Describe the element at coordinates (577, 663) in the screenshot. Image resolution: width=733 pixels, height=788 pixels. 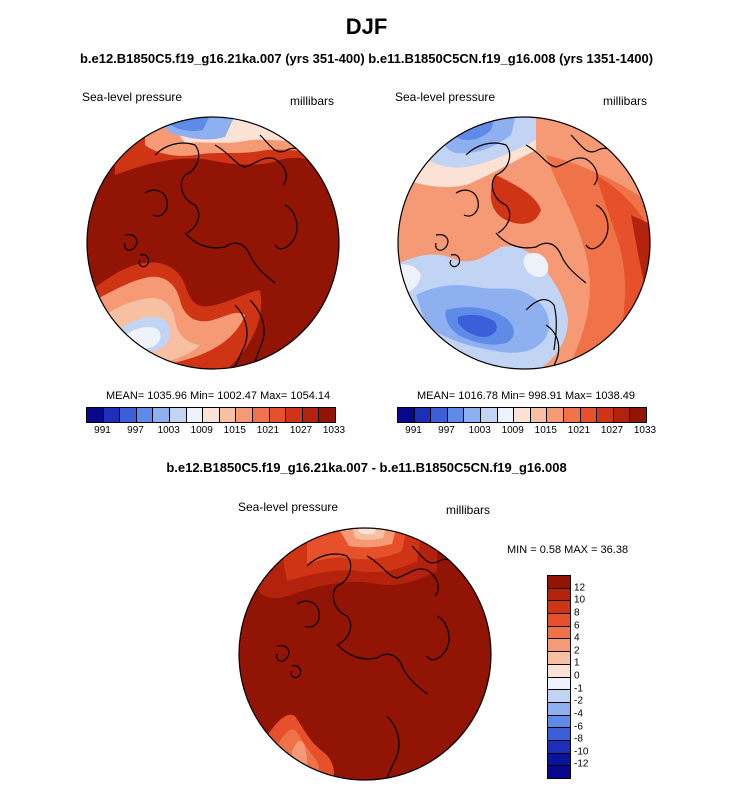
I see `colorbar-tick-label: 1` at that location.